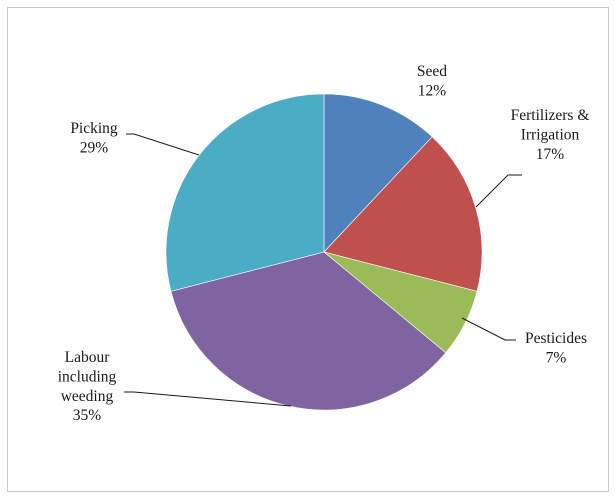 The image size is (616, 499). I want to click on leader-line-labour, so click(208, 399).